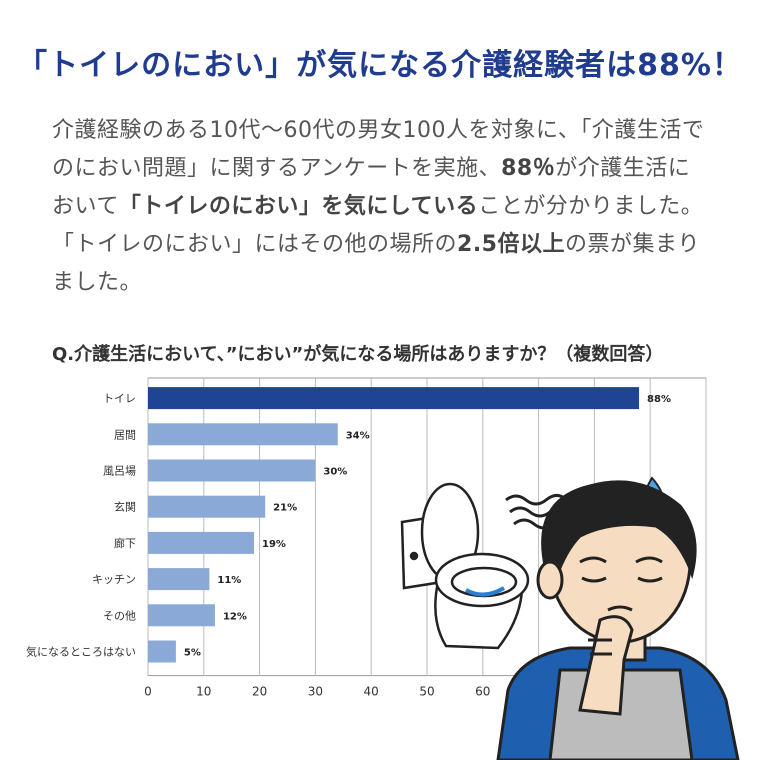 This screenshot has height=760, width=760. What do you see at coordinates (81, 652) in the screenshot?
I see `category-label: 気になるところはない` at bounding box center [81, 652].